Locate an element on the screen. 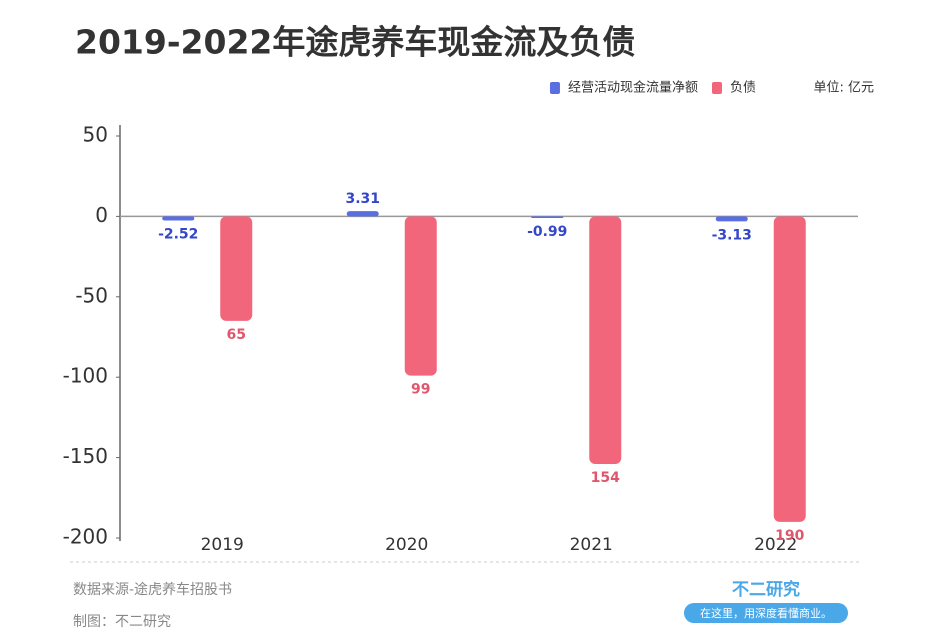 The image size is (940, 644). value-label: 190 is located at coordinates (789, 536).